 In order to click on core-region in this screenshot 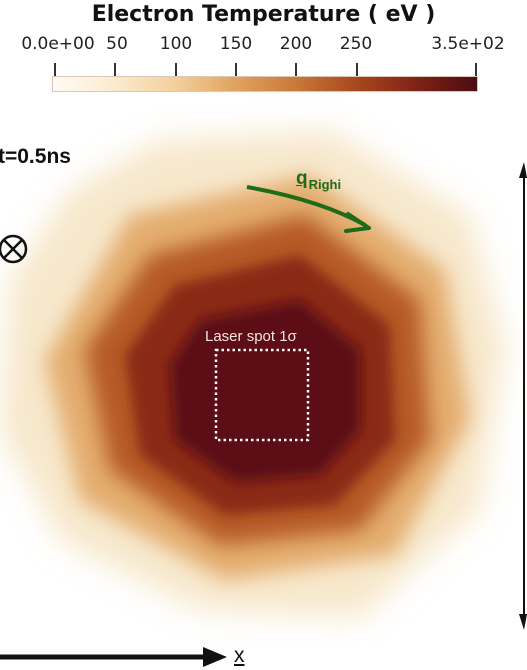, I will do `click(265, 391)`.